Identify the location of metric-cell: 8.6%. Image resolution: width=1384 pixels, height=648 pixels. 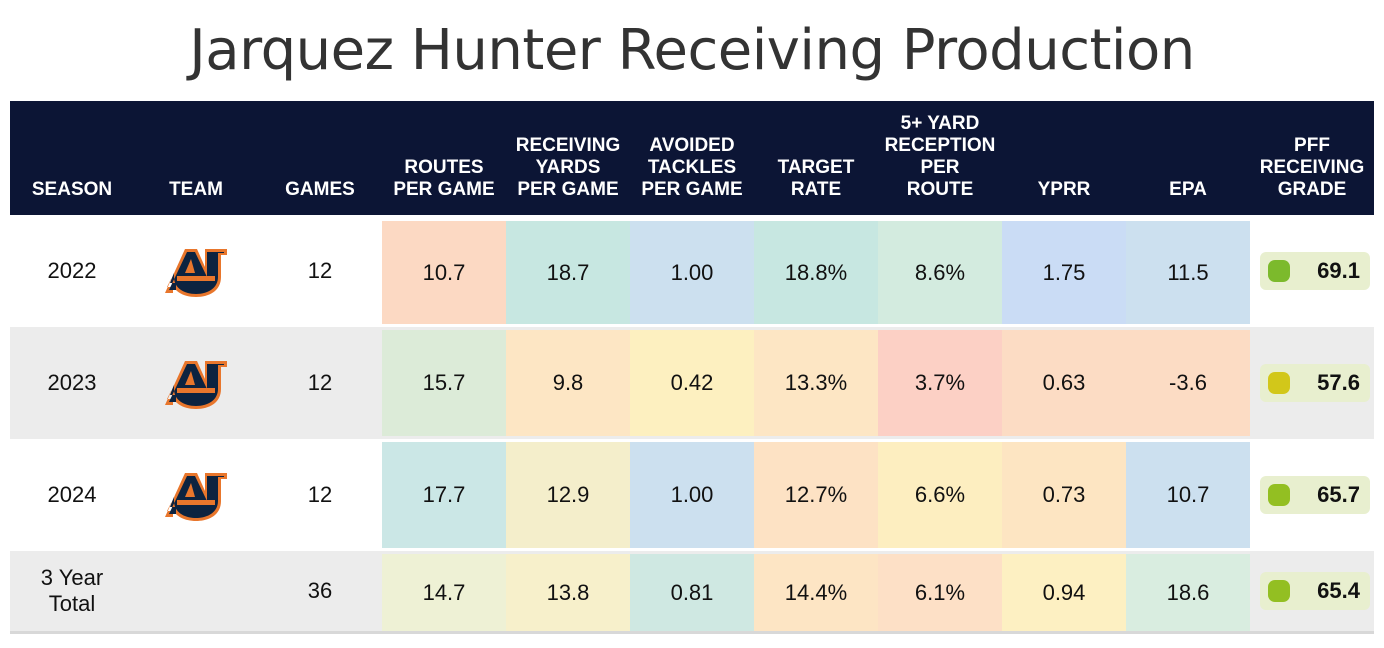
(940, 272).